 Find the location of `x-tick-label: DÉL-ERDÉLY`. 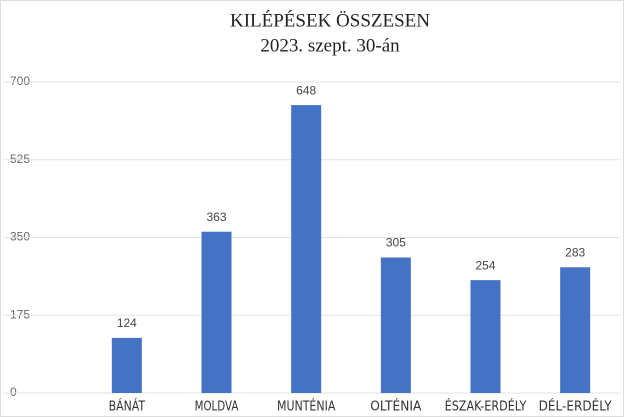

x-tick-label: DÉL-ERDÉLY is located at coordinates (575, 407).